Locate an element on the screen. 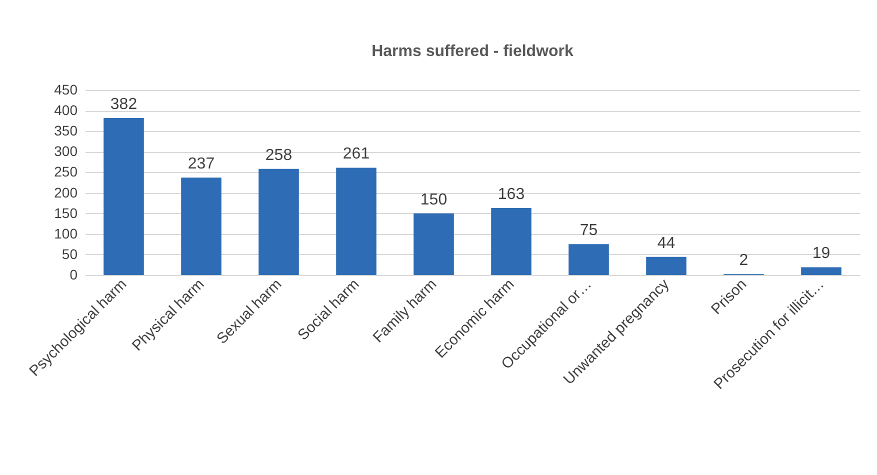  data-label: 150 is located at coordinates (434, 199).